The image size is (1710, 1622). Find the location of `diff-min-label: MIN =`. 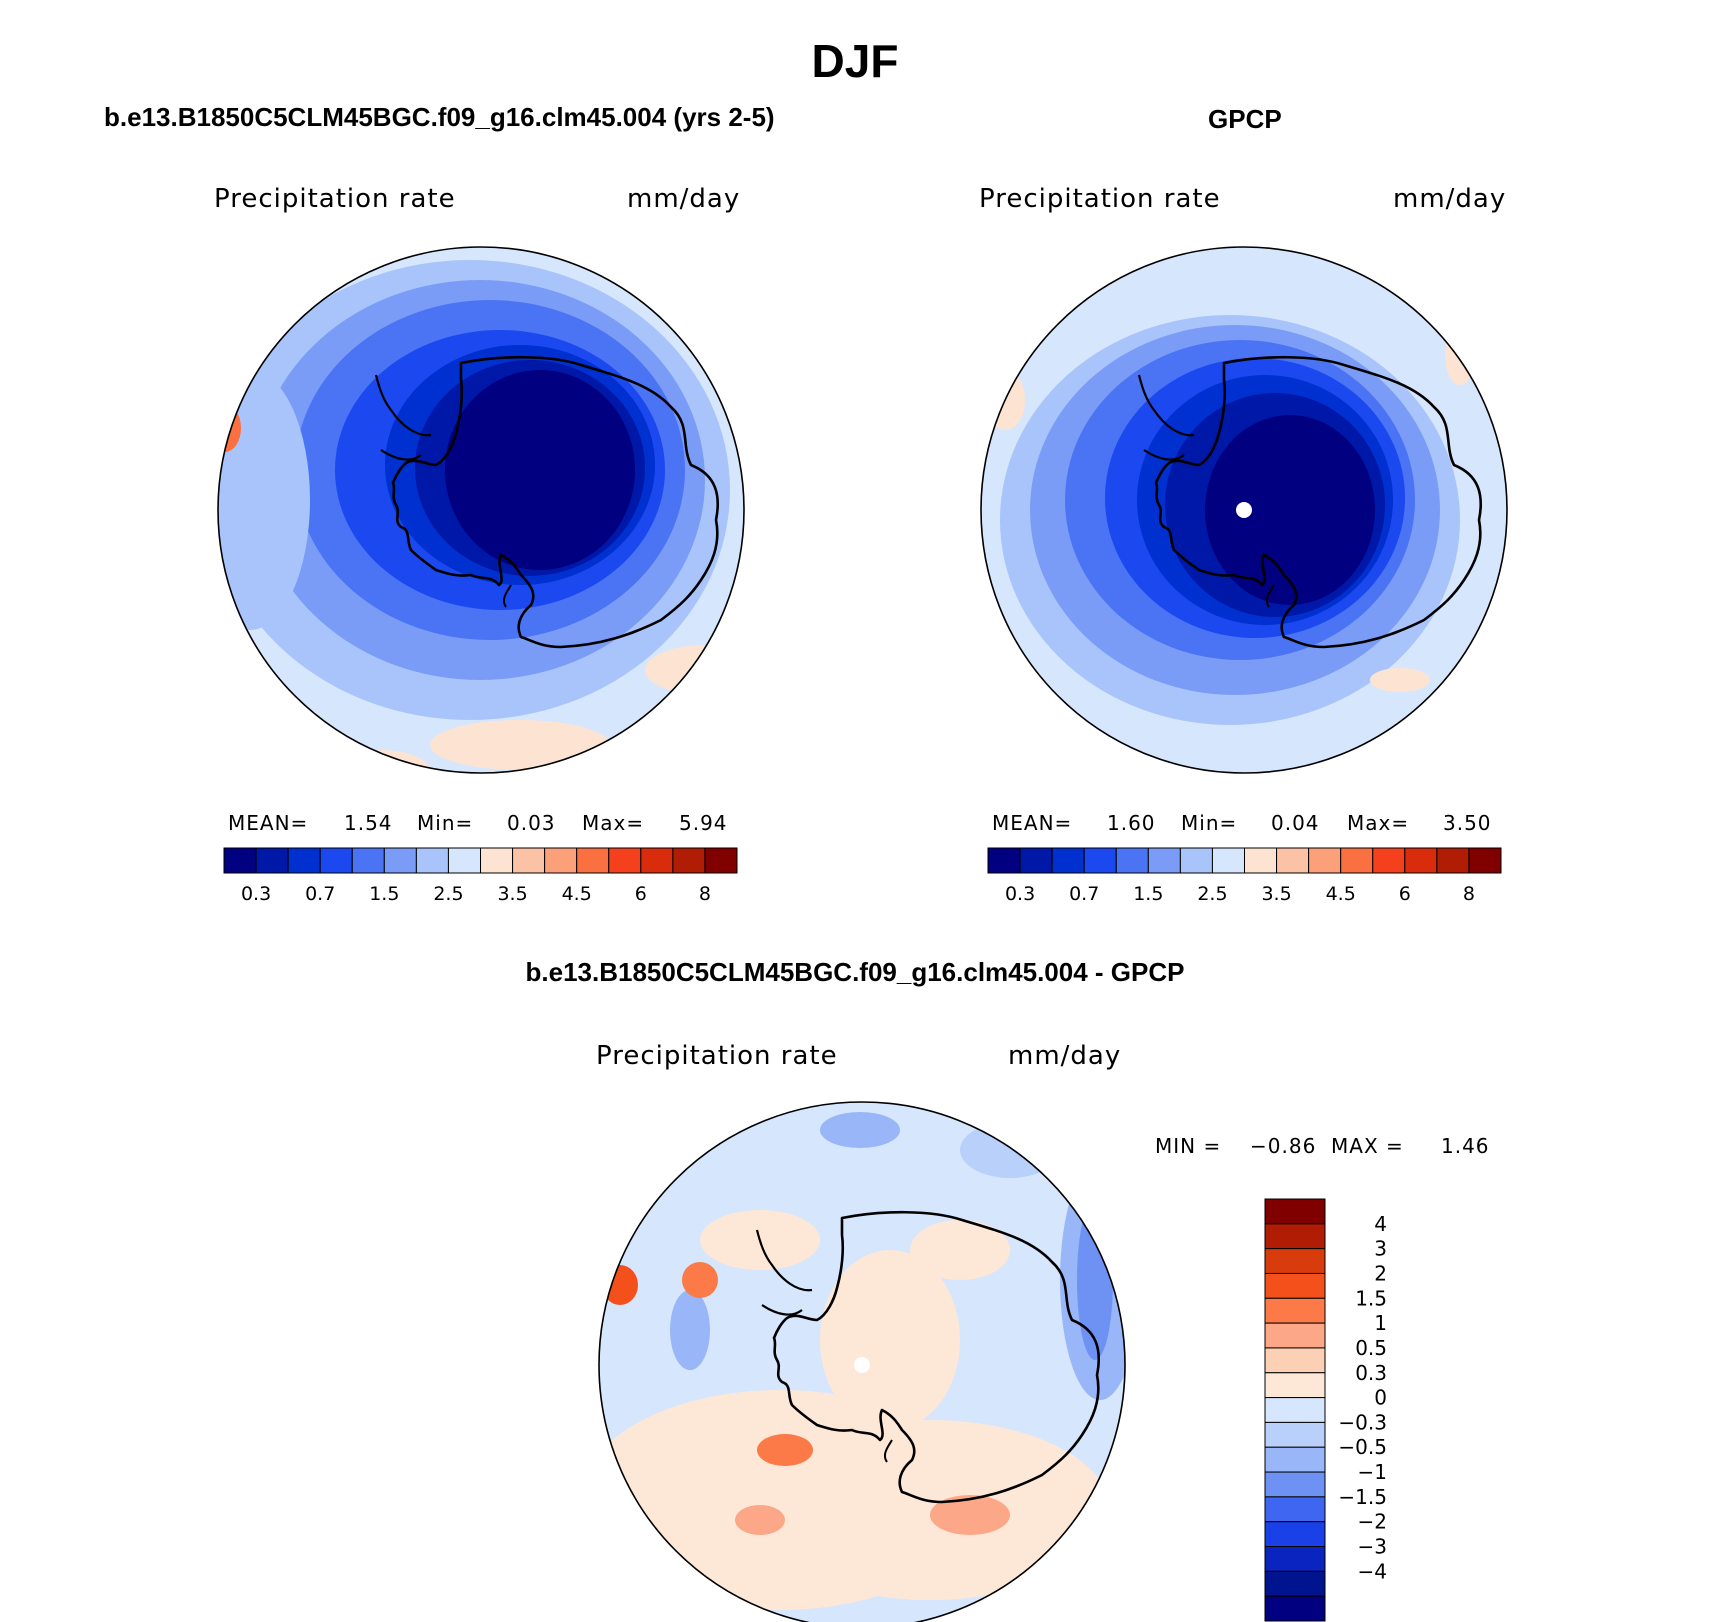

diff-min-label: MIN = is located at coordinates (1188, 1146).